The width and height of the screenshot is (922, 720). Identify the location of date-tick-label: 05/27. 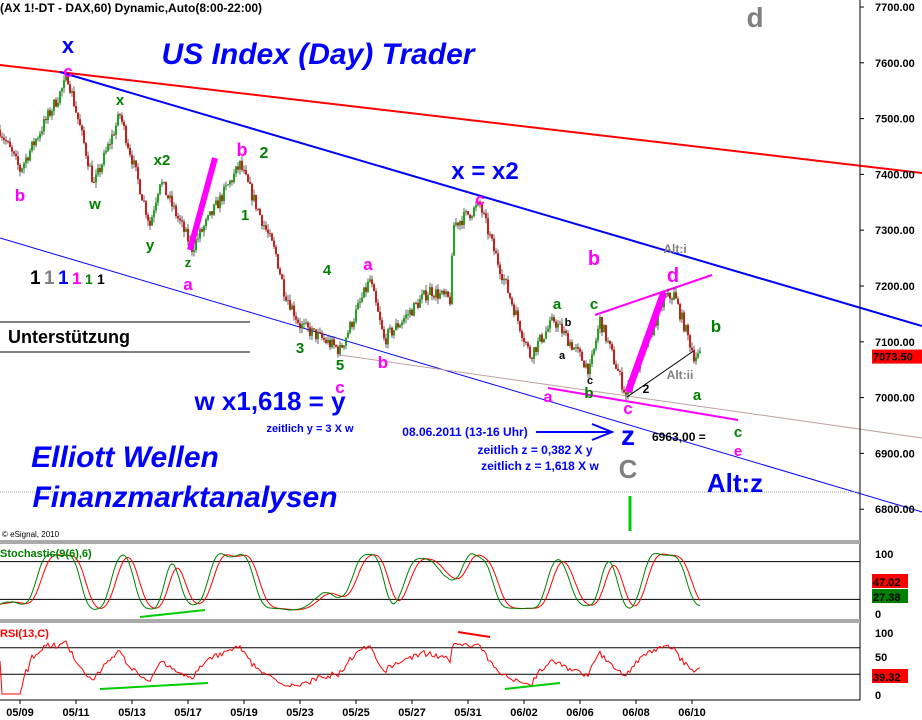
(412, 713).